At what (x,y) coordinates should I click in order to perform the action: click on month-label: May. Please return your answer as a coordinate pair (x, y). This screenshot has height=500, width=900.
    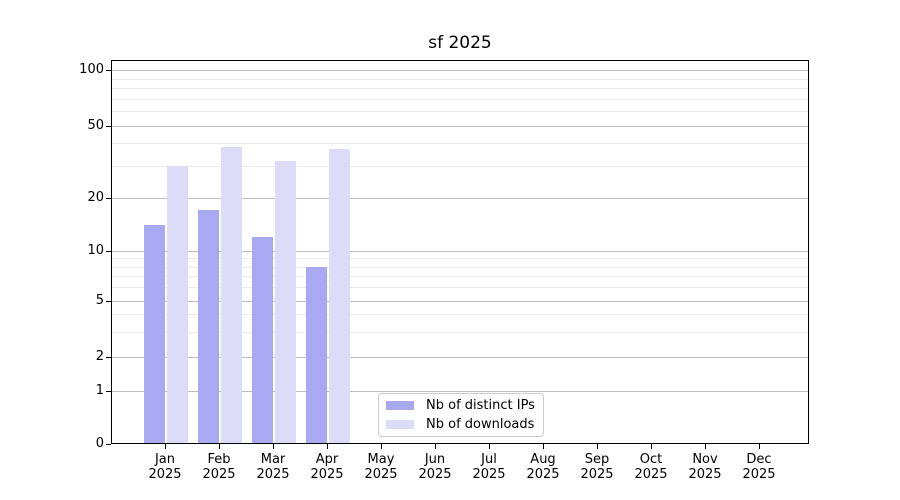
    Looking at the image, I should click on (381, 459).